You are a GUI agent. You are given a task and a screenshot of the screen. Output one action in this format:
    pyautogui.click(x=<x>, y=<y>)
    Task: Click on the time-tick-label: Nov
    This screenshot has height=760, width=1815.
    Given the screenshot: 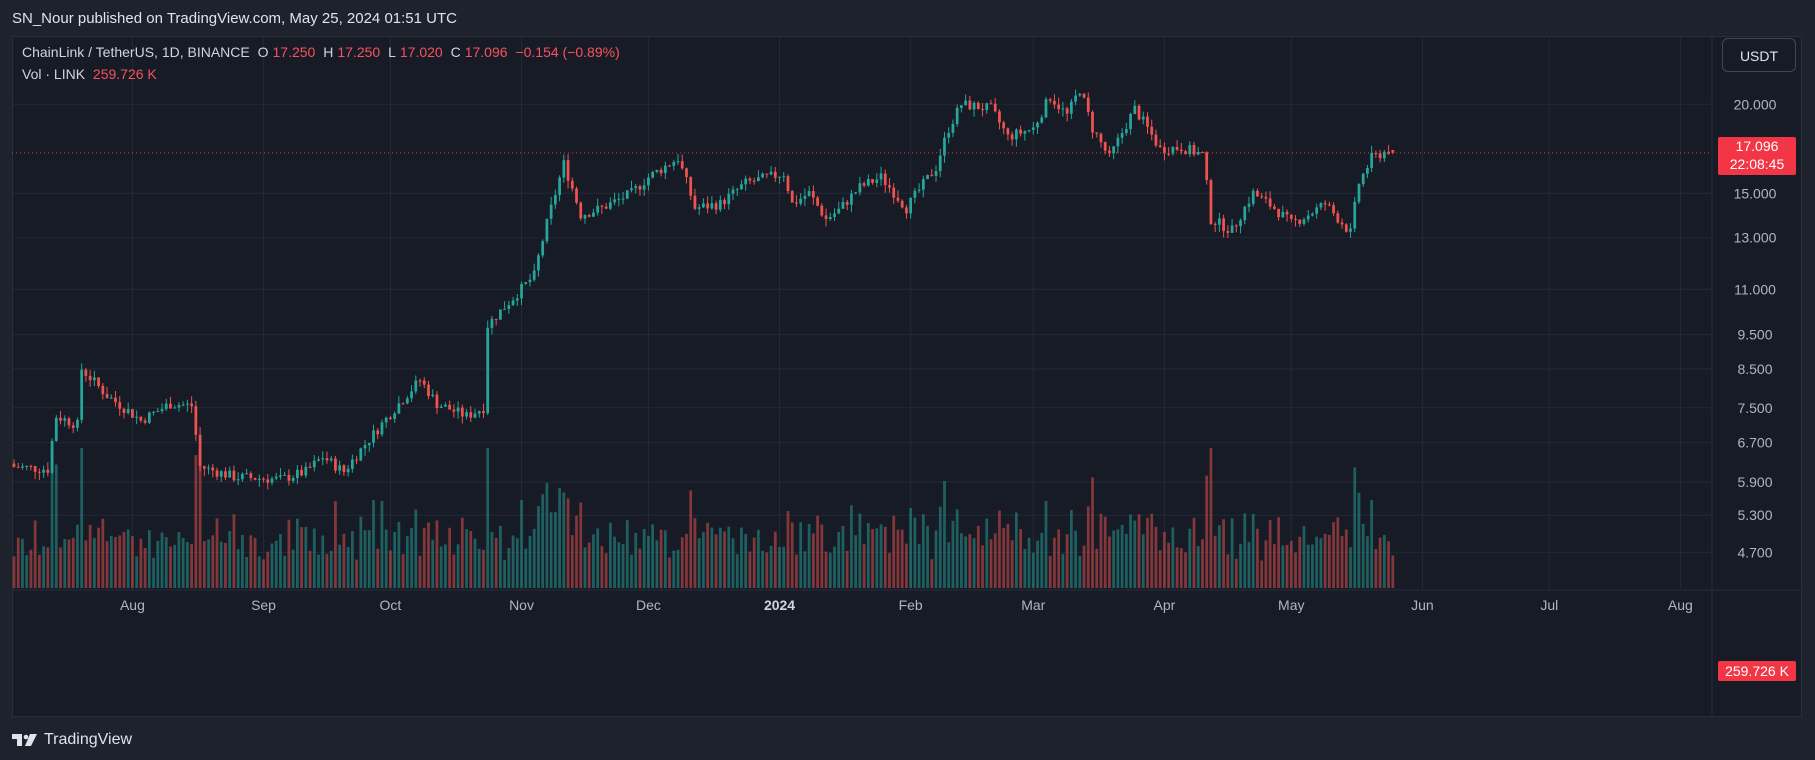 What is the action you would take?
    pyautogui.click(x=521, y=605)
    